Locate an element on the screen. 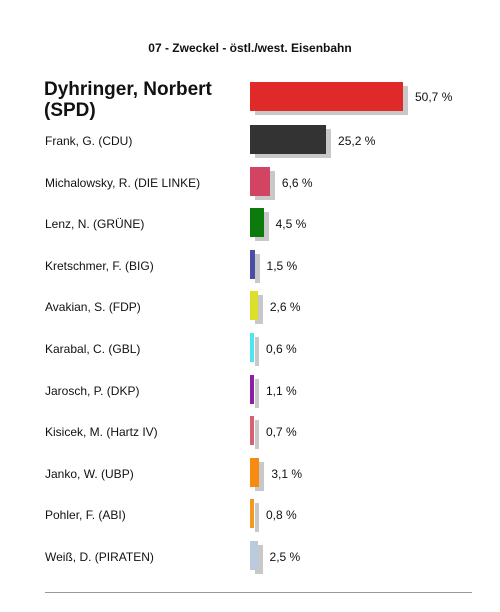 This screenshot has height=612, width=500. bar-row: Lenz, N. (GRÜNE) 4,5 % is located at coordinates (250, 225).